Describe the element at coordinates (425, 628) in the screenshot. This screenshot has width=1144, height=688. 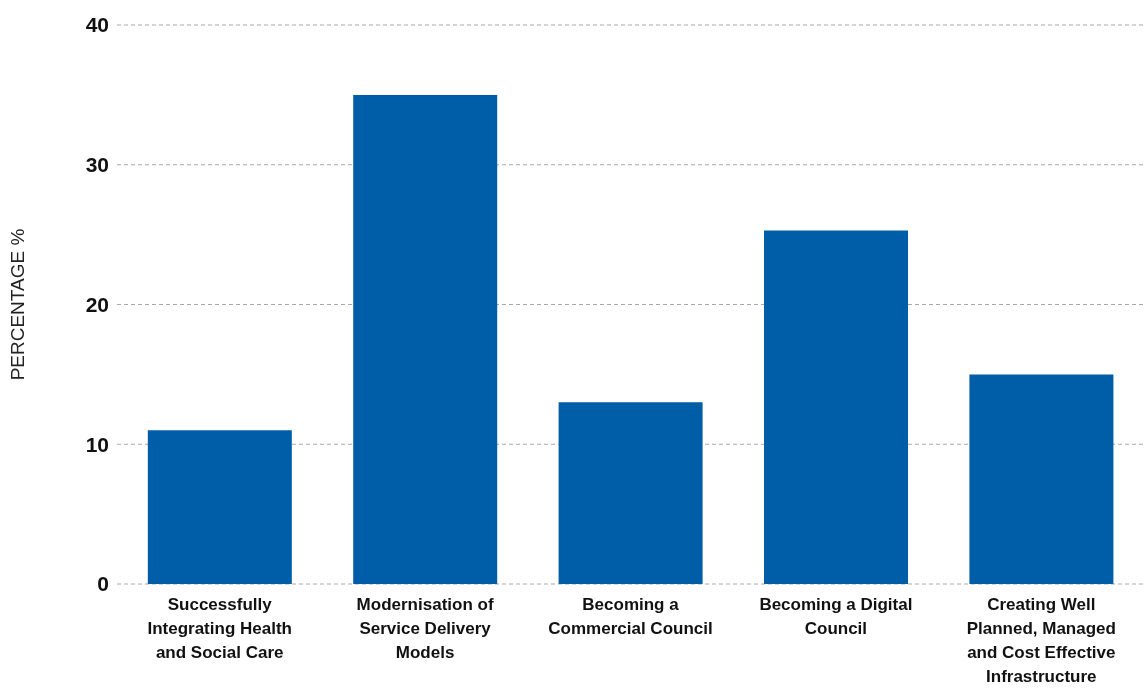
I see `x-tick-label: Modernisation of Service Delivery Models` at that location.